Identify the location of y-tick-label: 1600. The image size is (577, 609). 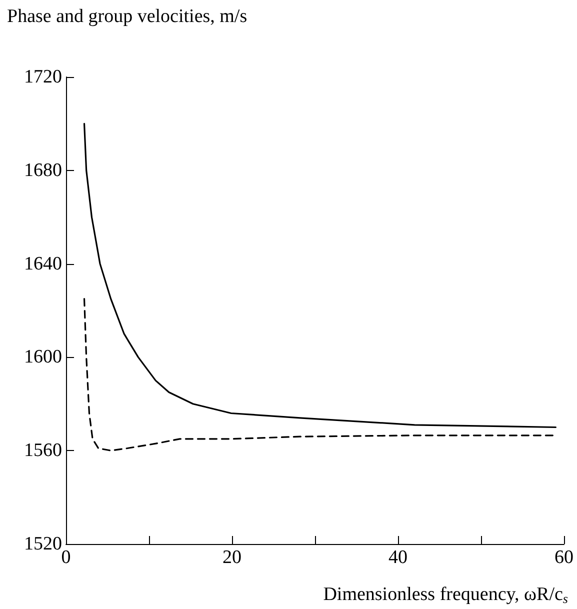
(43, 357).